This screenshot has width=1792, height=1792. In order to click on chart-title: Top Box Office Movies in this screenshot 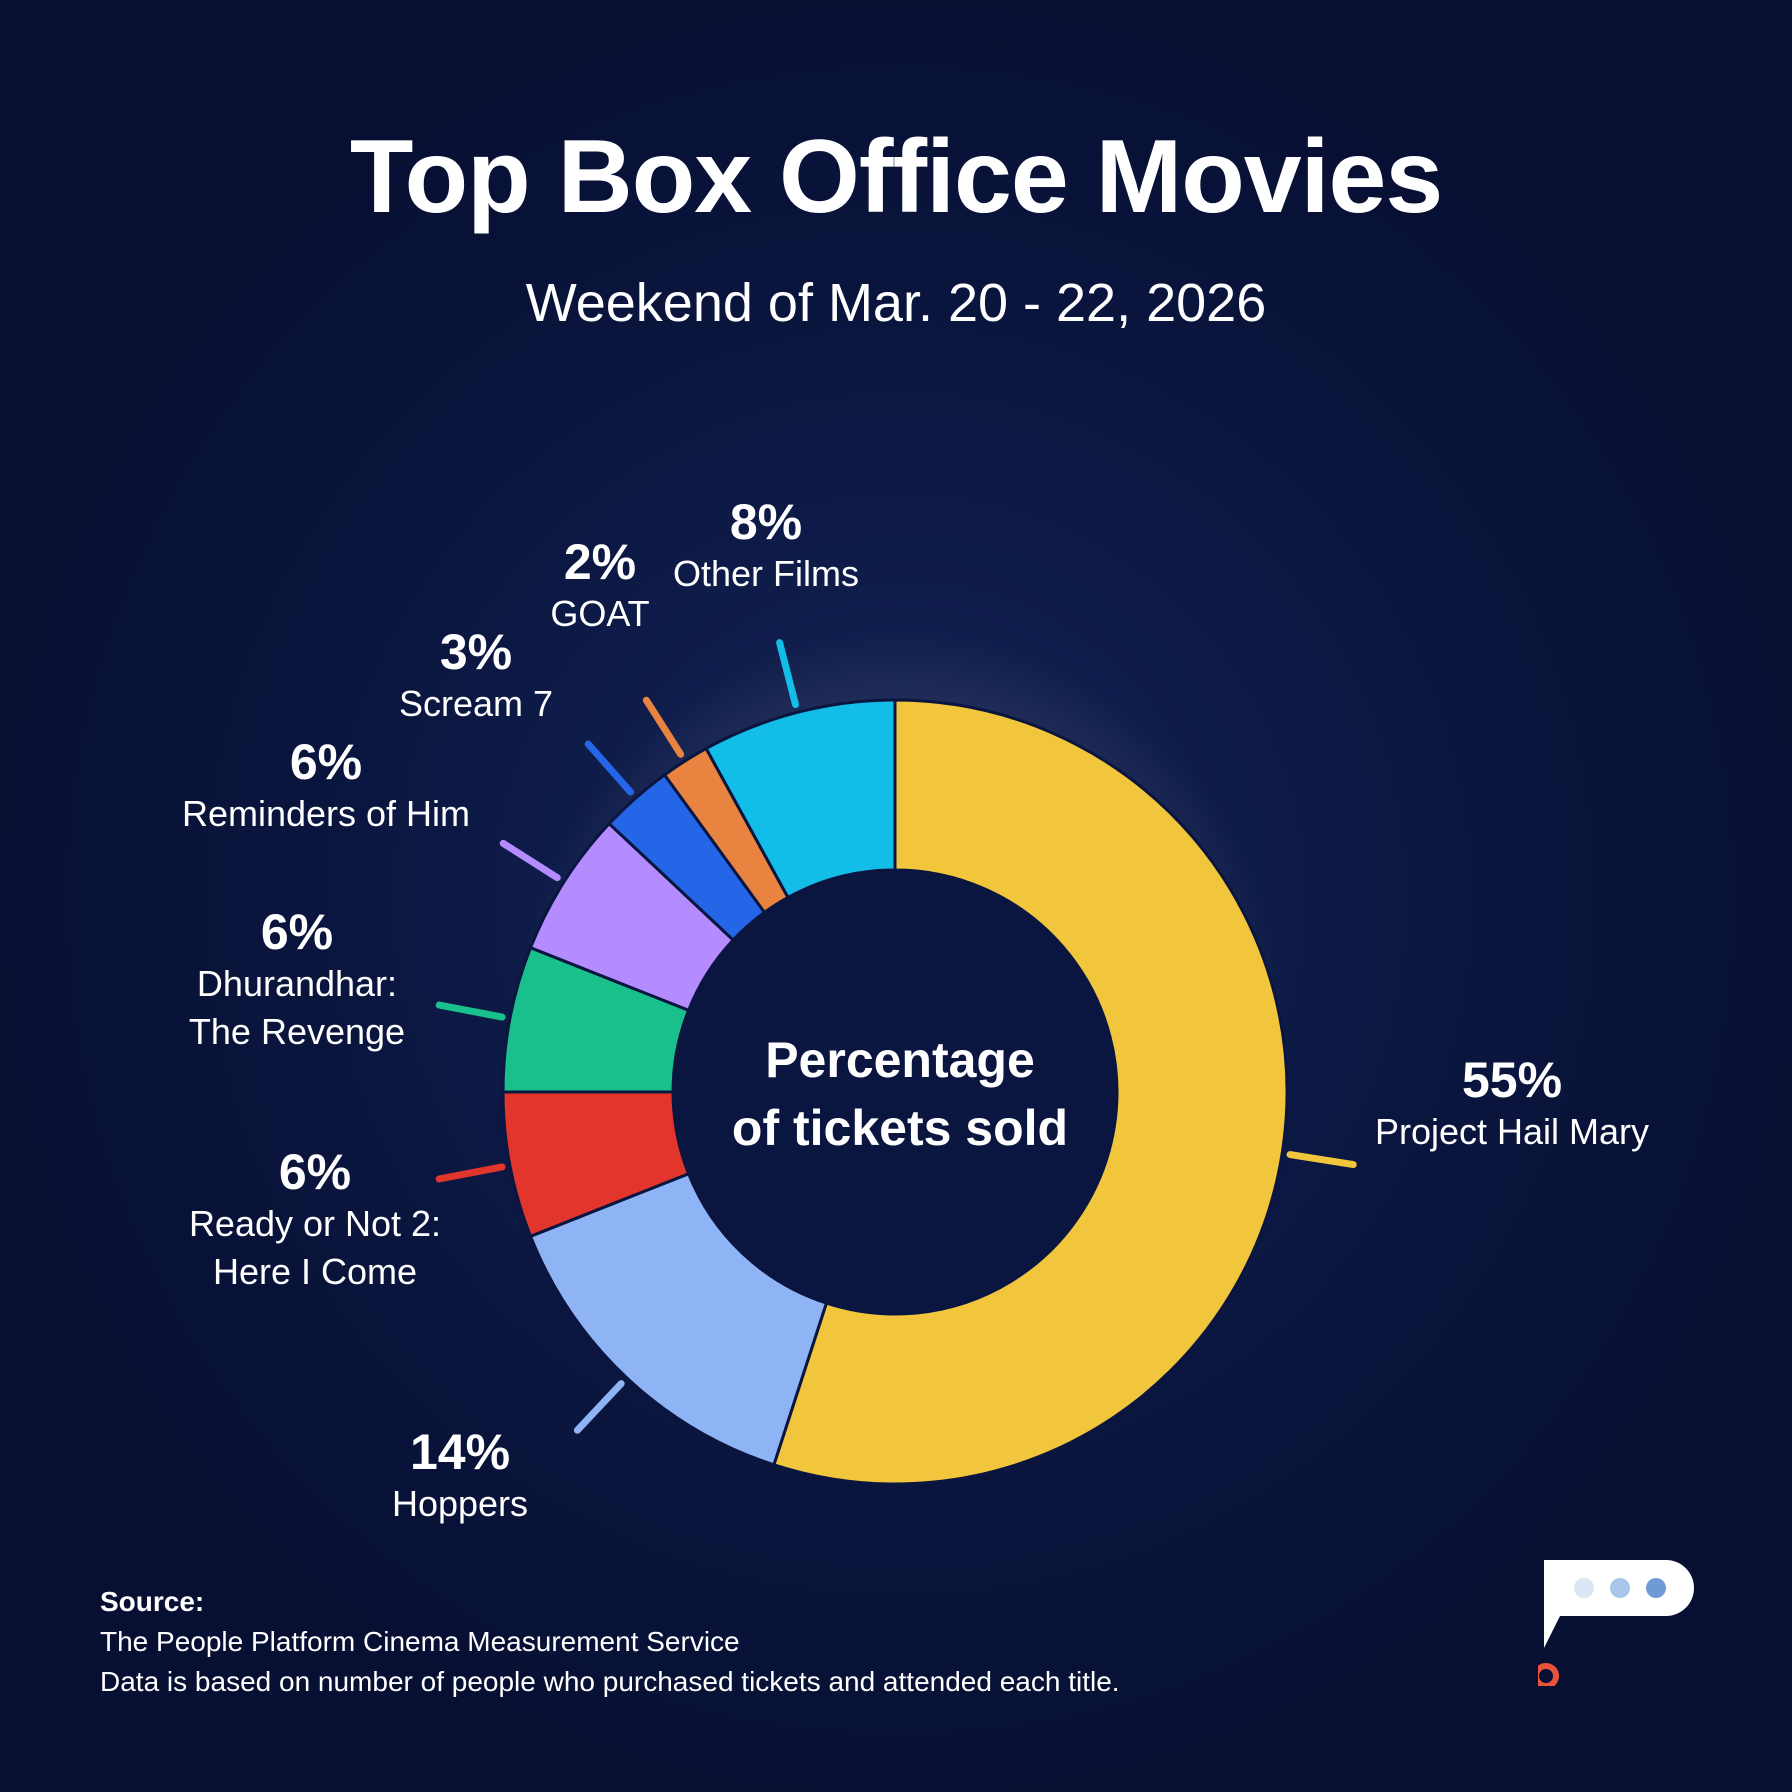, I will do `click(896, 177)`.